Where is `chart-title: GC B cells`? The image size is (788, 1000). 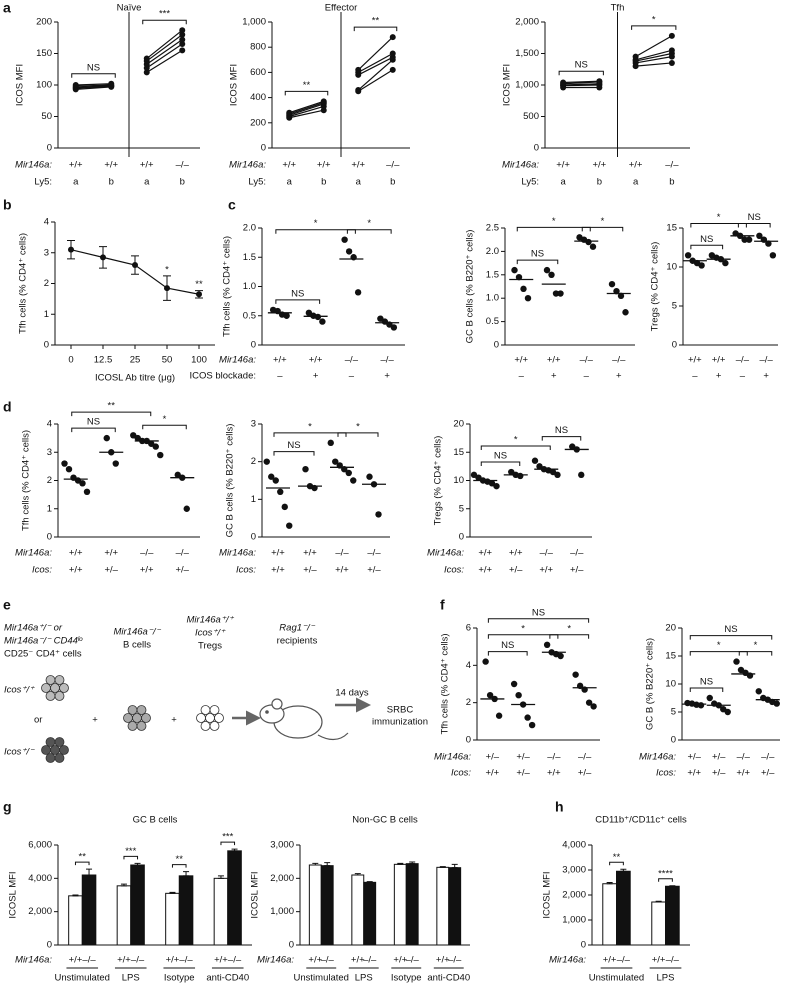 chart-title: GC B cells is located at coordinates (155, 820).